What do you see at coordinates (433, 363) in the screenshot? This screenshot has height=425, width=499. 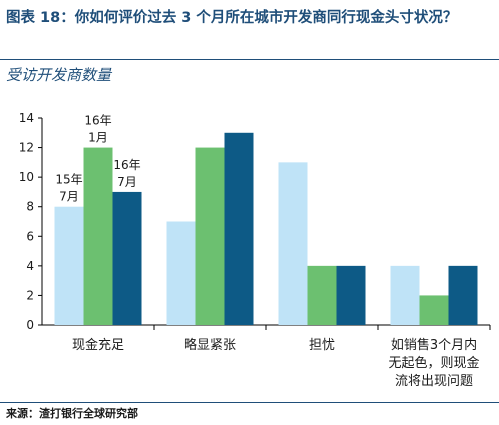 I see `x-tick-label: 无起色，则现金` at bounding box center [433, 363].